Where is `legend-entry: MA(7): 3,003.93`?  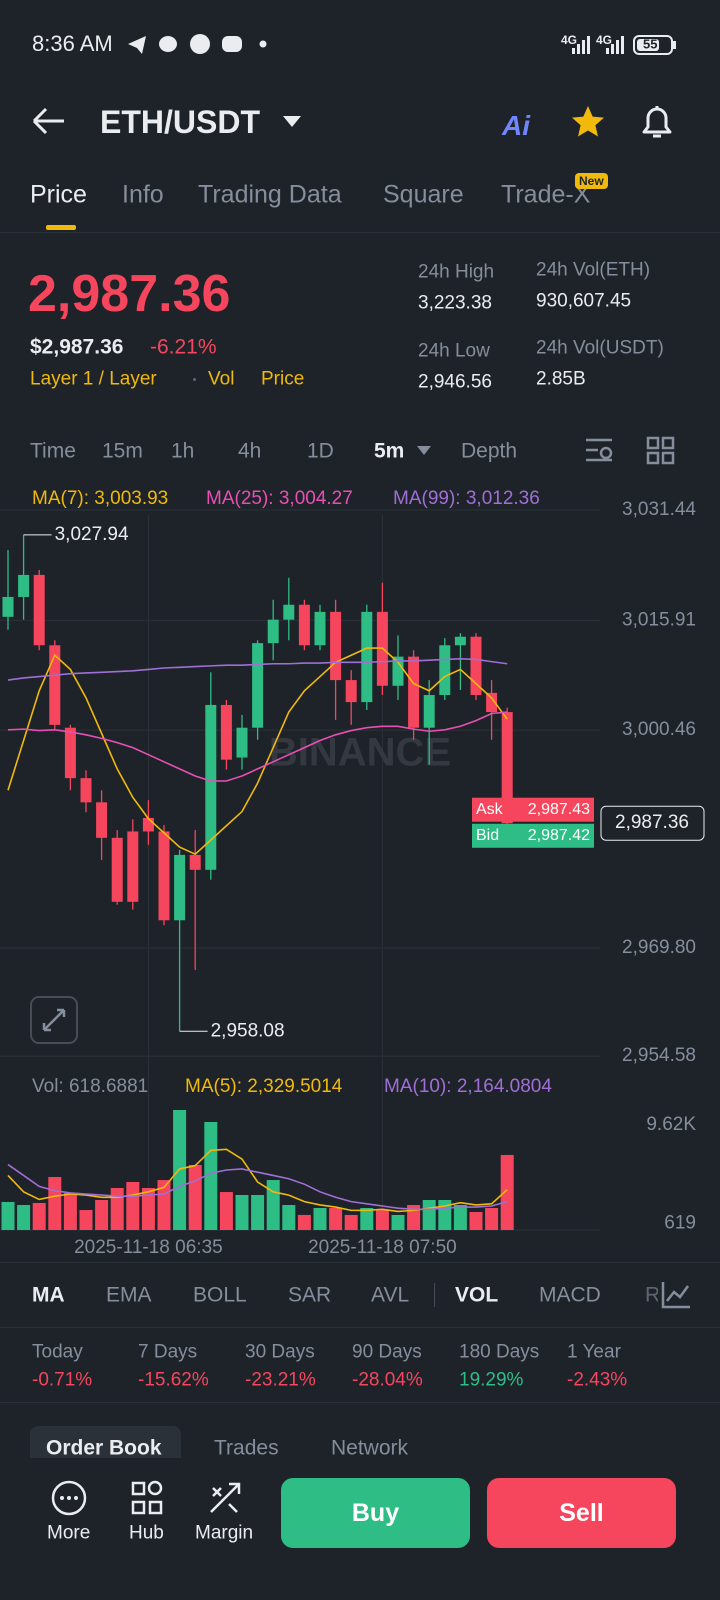
legend-entry: MA(7): 3,003.93 is located at coordinates (100, 498).